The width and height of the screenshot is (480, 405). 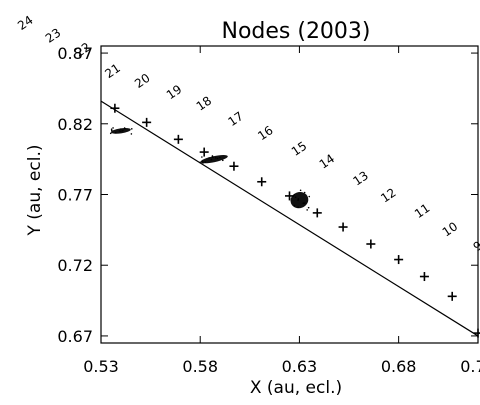 I want to click on day-label: 19, so click(x=174, y=92).